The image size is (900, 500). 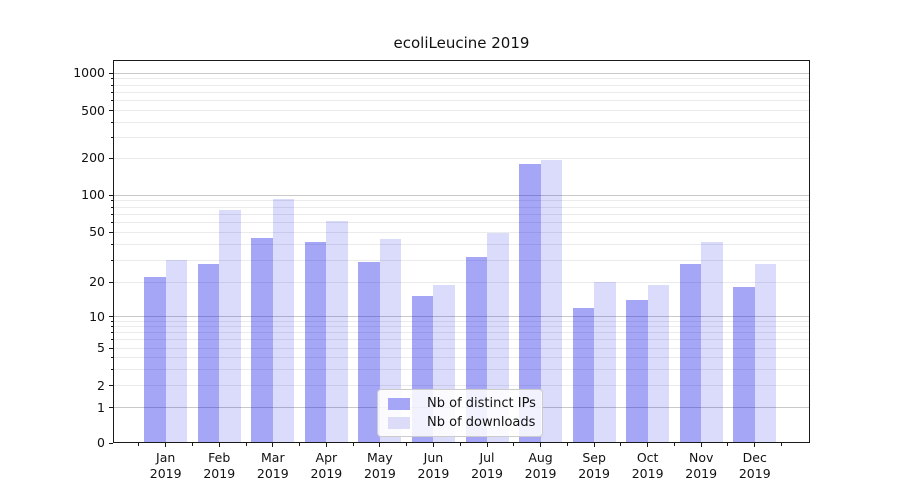 I want to click on legend-item: Nb of downloads, so click(x=465, y=422).